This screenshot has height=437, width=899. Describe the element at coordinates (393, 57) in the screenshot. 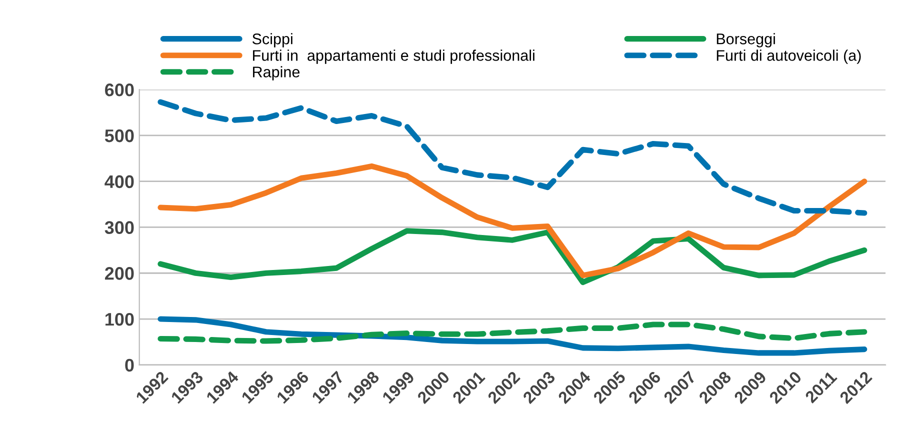

I see `legend-label: Furti in appartamenti e studi professionali` at that location.